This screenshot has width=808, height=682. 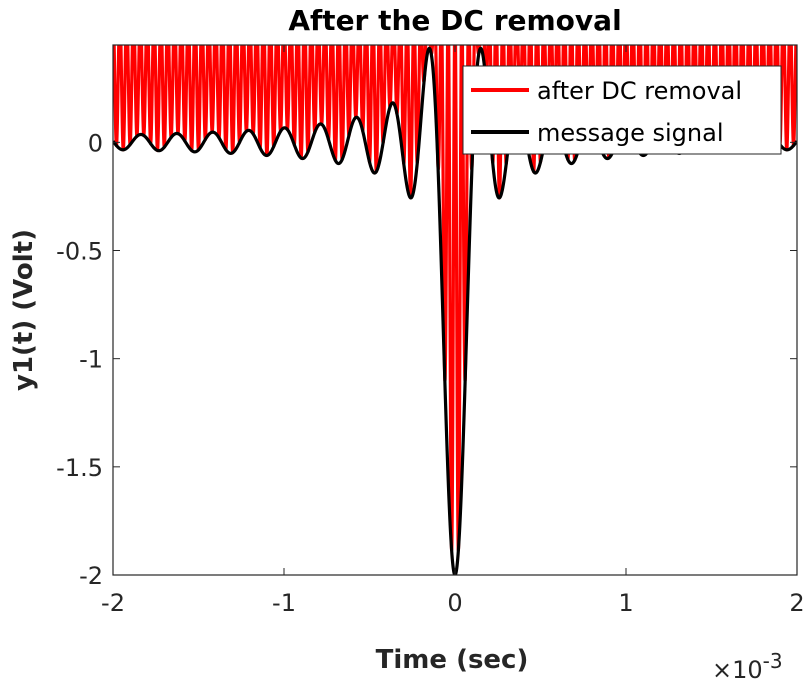 What do you see at coordinates (79, 468) in the screenshot?
I see `y-tick-label: -1.5` at bounding box center [79, 468].